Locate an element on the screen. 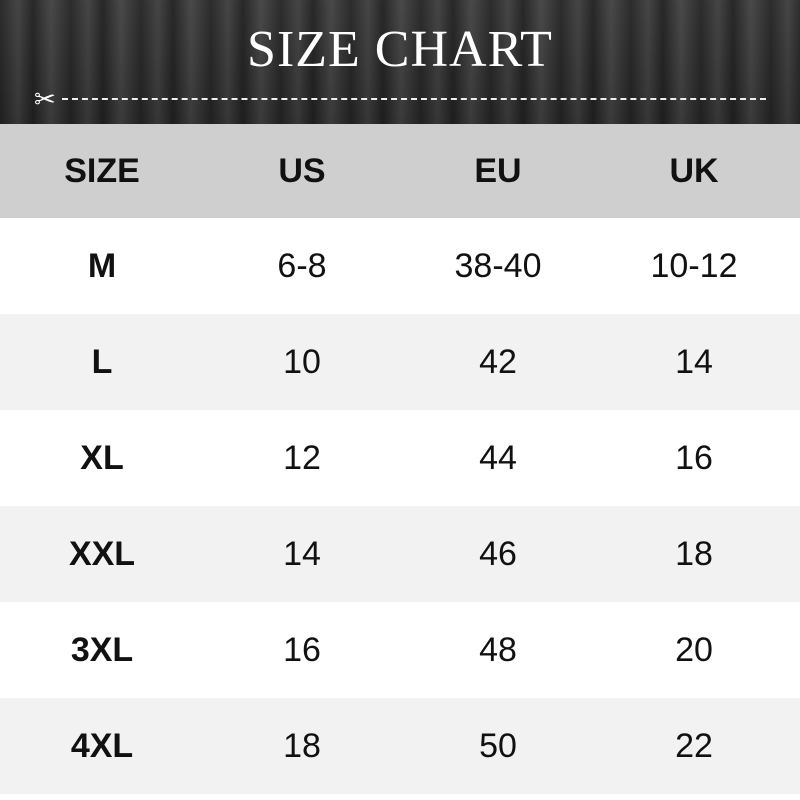 The image size is (800, 800). cell-eu: 44 is located at coordinates (498, 457).